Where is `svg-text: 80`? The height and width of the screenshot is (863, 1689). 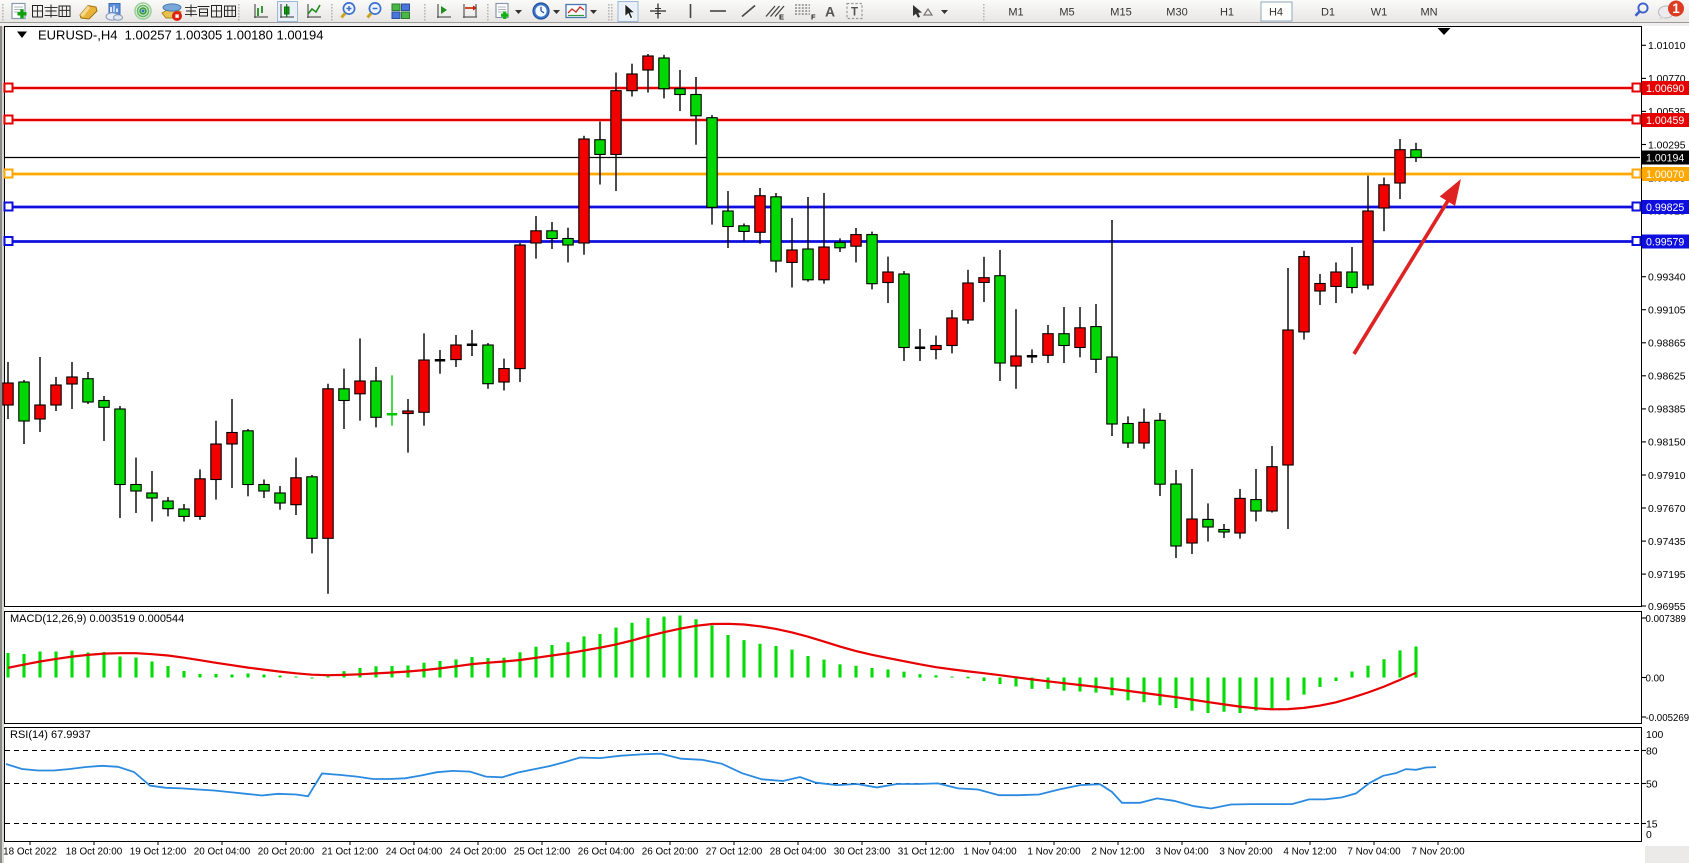
svg-text: 80 is located at coordinates (1652, 751).